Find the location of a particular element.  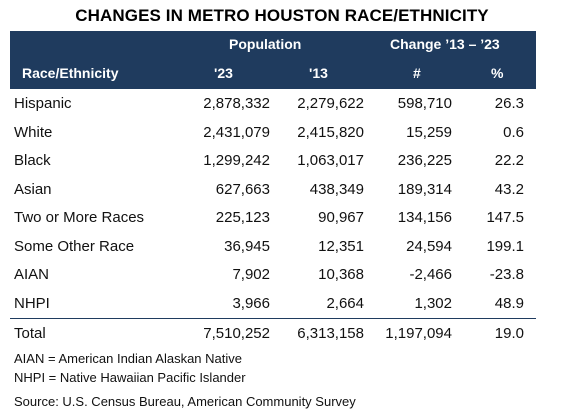

population-2013-column-header: '13 is located at coordinates (318, 73).